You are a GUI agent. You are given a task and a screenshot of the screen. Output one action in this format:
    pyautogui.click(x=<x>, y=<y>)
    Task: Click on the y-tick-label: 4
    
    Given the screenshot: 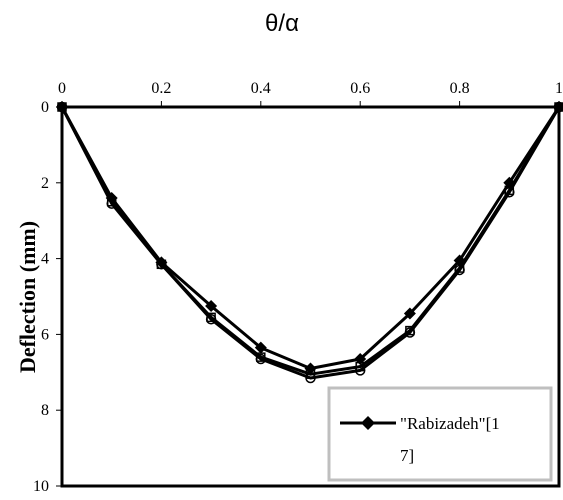 What is the action you would take?
    pyautogui.click(x=45, y=259)
    